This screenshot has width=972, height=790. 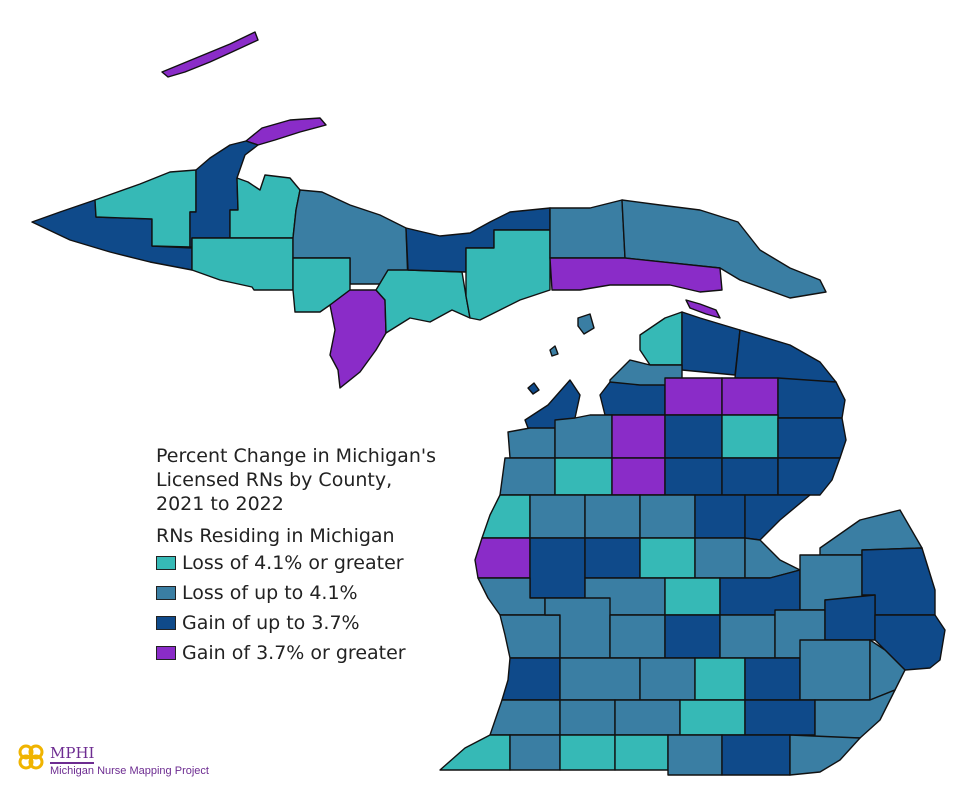 What do you see at coordinates (270, 593) in the screenshot?
I see `legend-label-loss-small: Loss of up to 4.1%` at bounding box center [270, 593].